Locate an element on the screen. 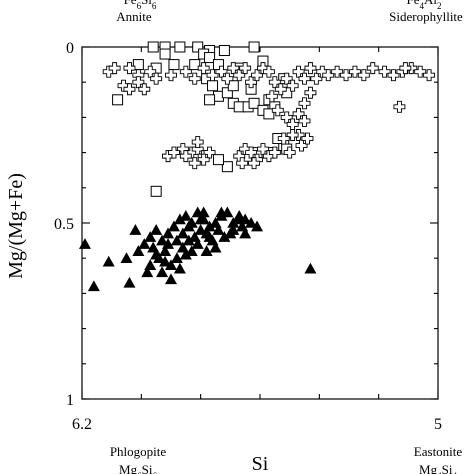 The image size is (474, 474). siderophyllite-label: Siderophyllite is located at coordinates (426, 16).